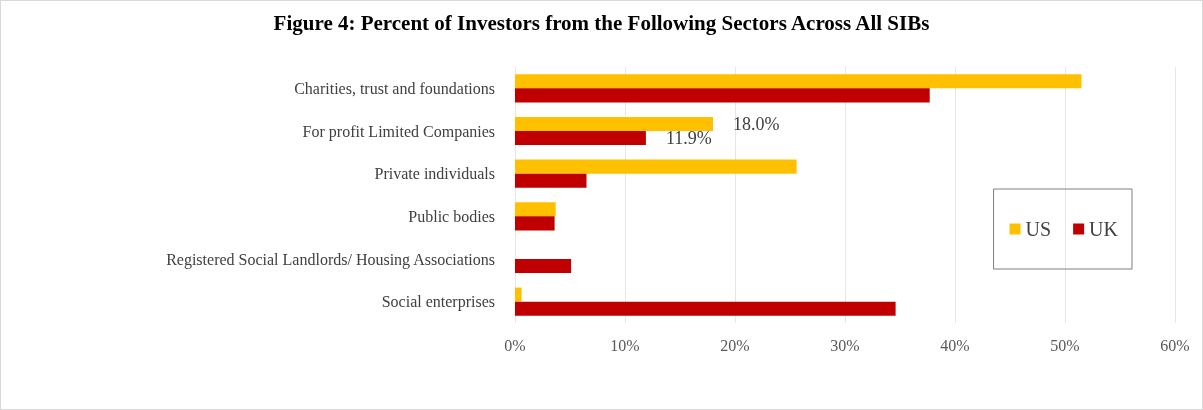 This screenshot has height=410, width=1203. Describe the element at coordinates (845, 345) in the screenshot. I see `x-tick-label: 30%` at that location.